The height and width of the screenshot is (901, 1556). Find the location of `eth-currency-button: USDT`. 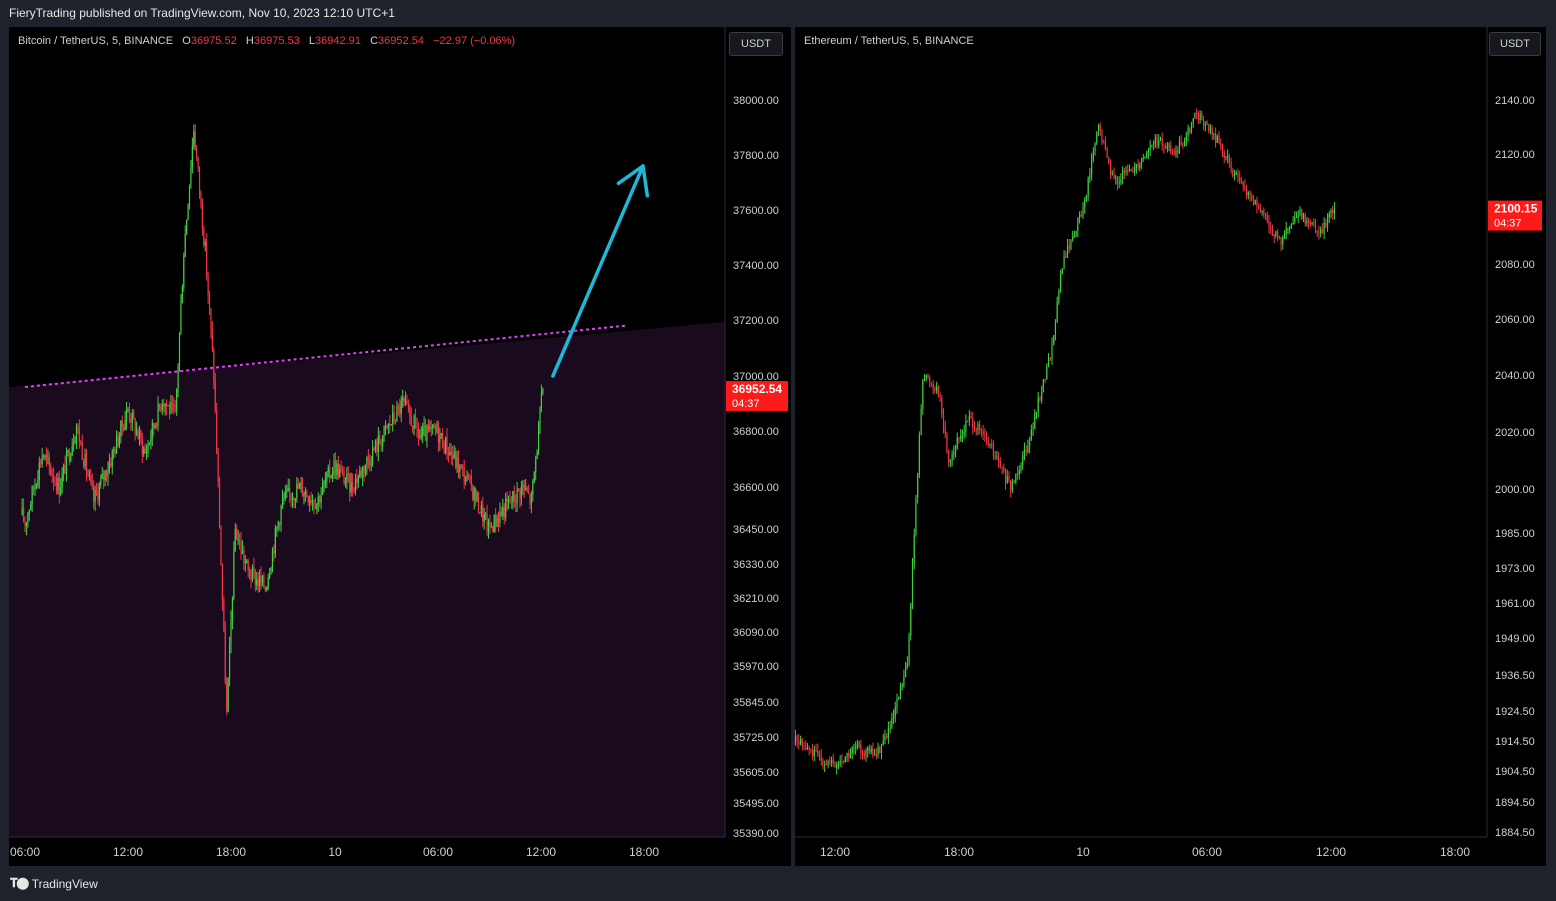

eth-currency-button: USDT is located at coordinates (1515, 44).